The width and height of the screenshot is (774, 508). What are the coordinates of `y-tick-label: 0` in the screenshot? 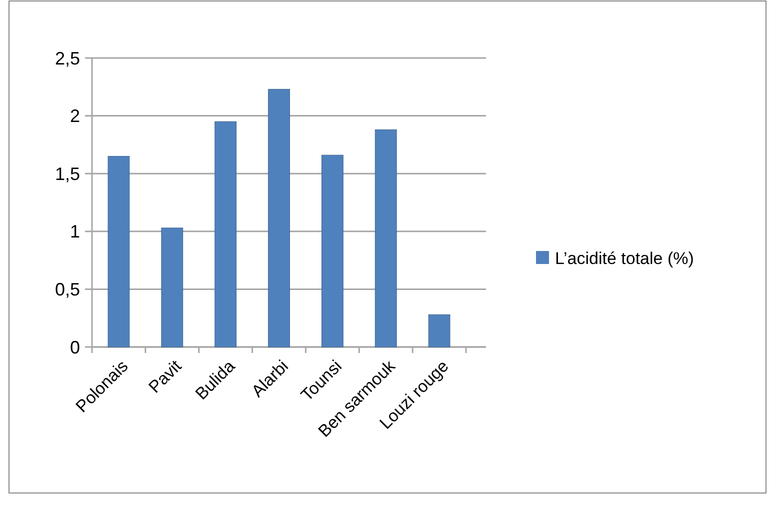 It's located at (75, 347).